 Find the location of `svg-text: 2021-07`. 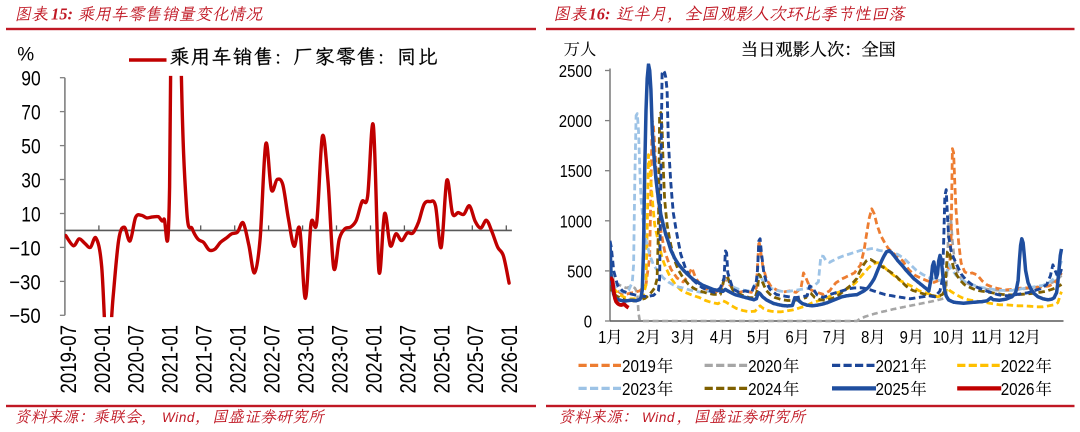

svg-text: 2021-07 is located at coordinates (204, 359).